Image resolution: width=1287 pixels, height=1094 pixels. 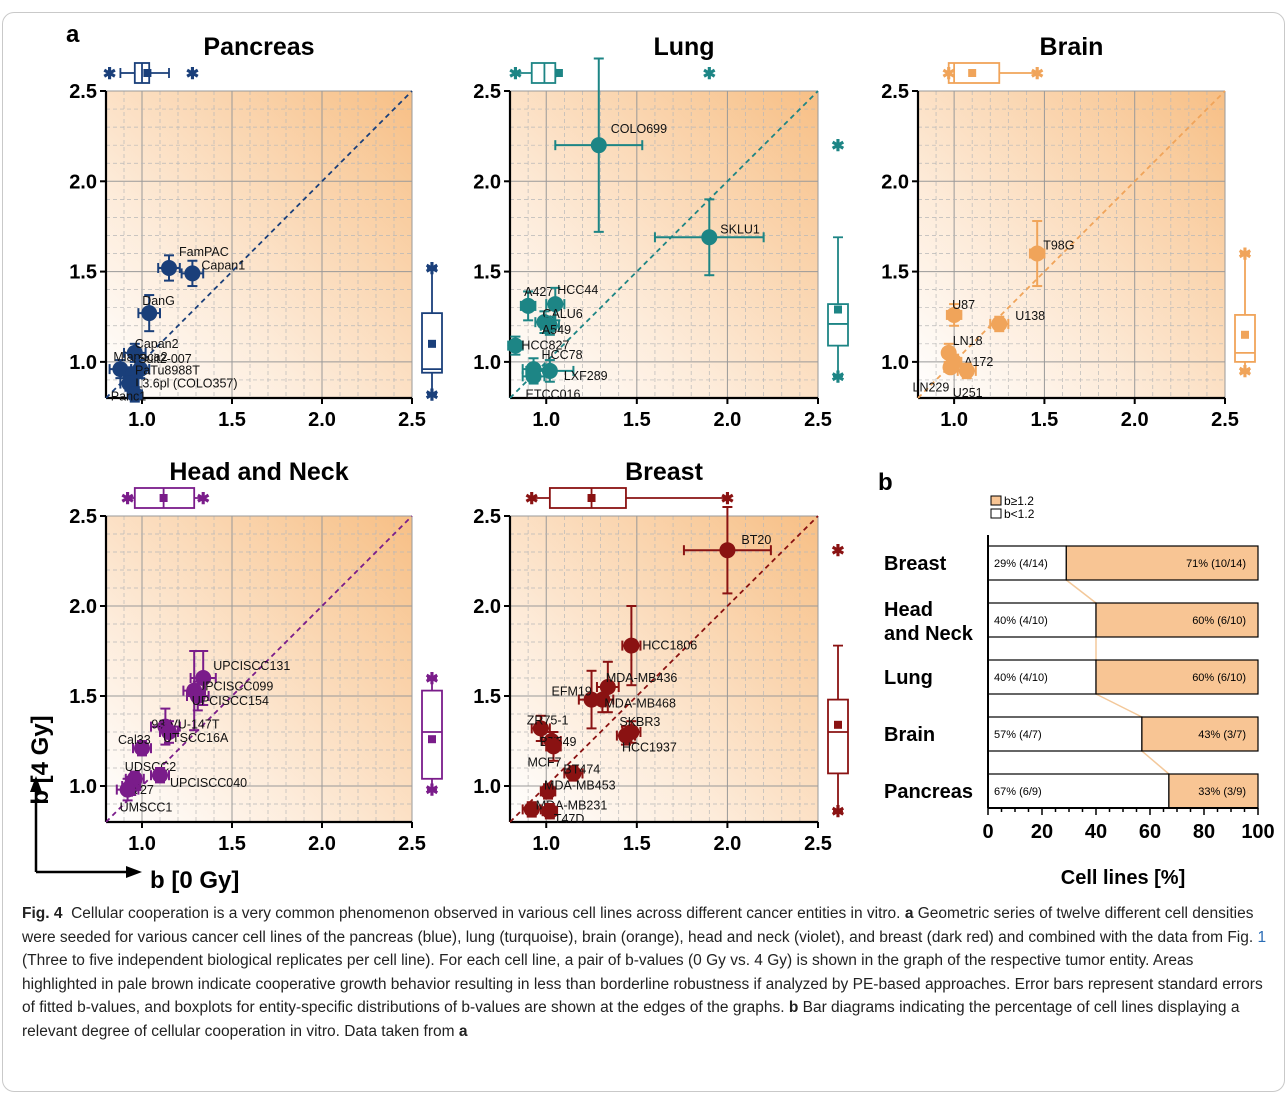 What do you see at coordinates (128, 394) in the screenshot?
I see `point-panc1: Panc1` at bounding box center [128, 394].